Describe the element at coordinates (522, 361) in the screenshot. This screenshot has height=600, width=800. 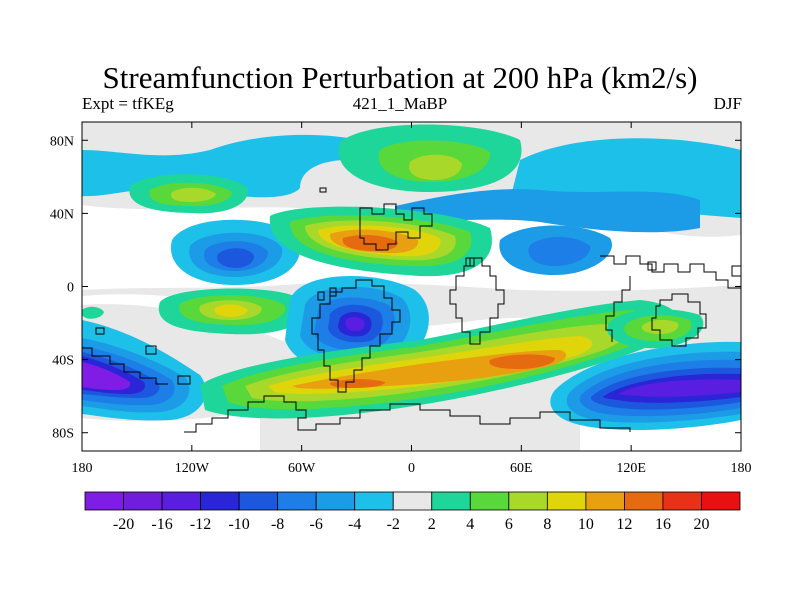
I see `south-positive-core-east` at that location.